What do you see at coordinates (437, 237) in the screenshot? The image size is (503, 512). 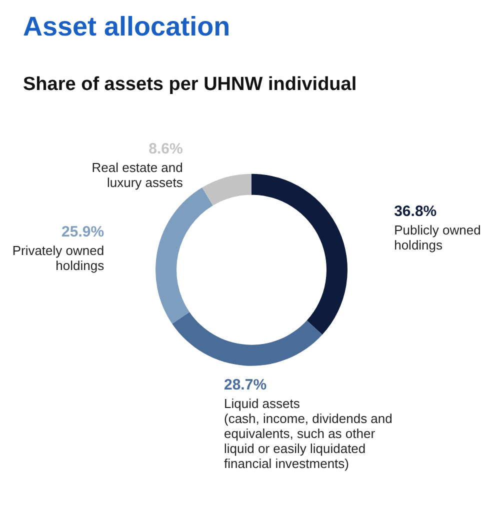 I see `slice-label: Publicly owned holdings` at bounding box center [437, 237].